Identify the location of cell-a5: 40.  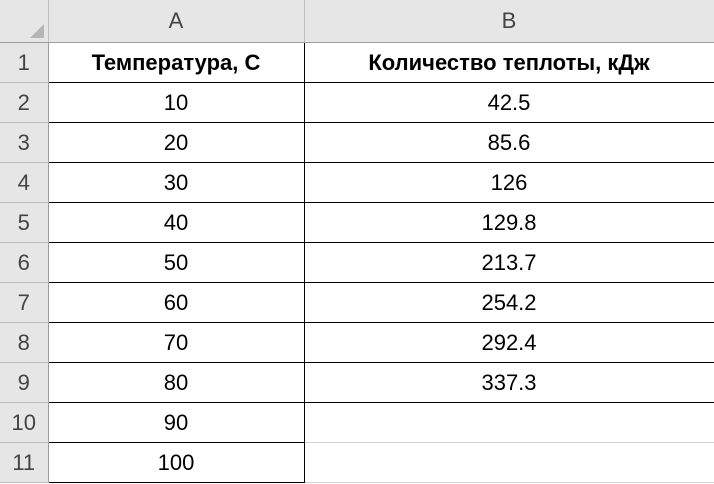
(176, 222).